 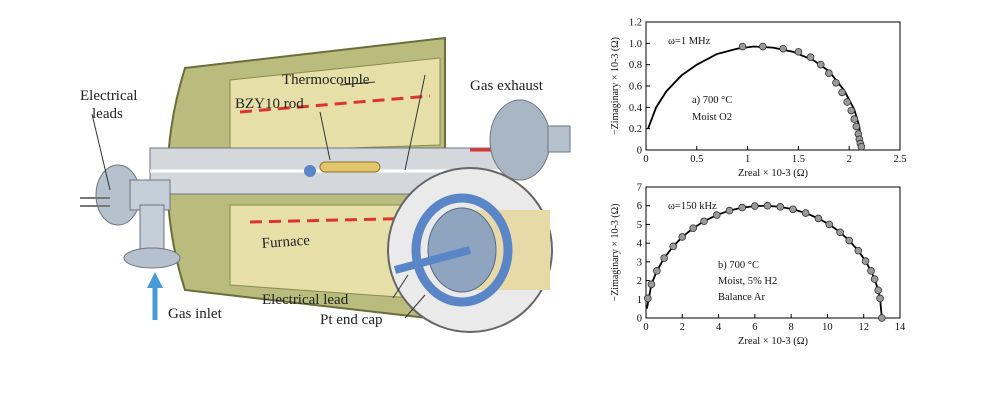 What do you see at coordinates (462, 250) in the screenshot?
I see `coil` at bounding box center [462, 250].